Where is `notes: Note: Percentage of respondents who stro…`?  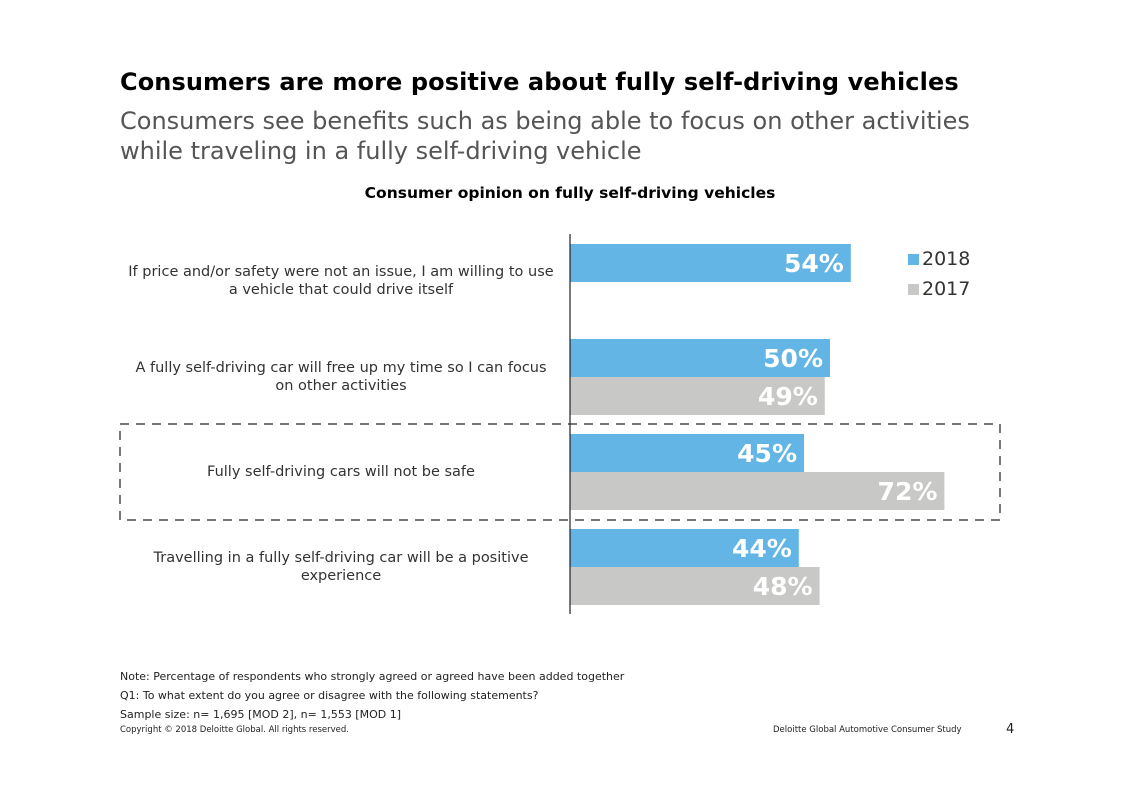
notes: Note: Percentage of respondents who stro… is located at coordinates (372, 695).